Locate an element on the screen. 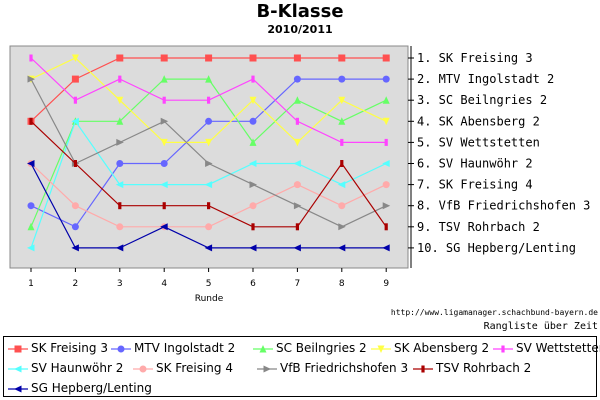 Image resolution: width=600 pixels, height=400 pixels. x-tick-label: 7 is located at coordinates (298, 284).